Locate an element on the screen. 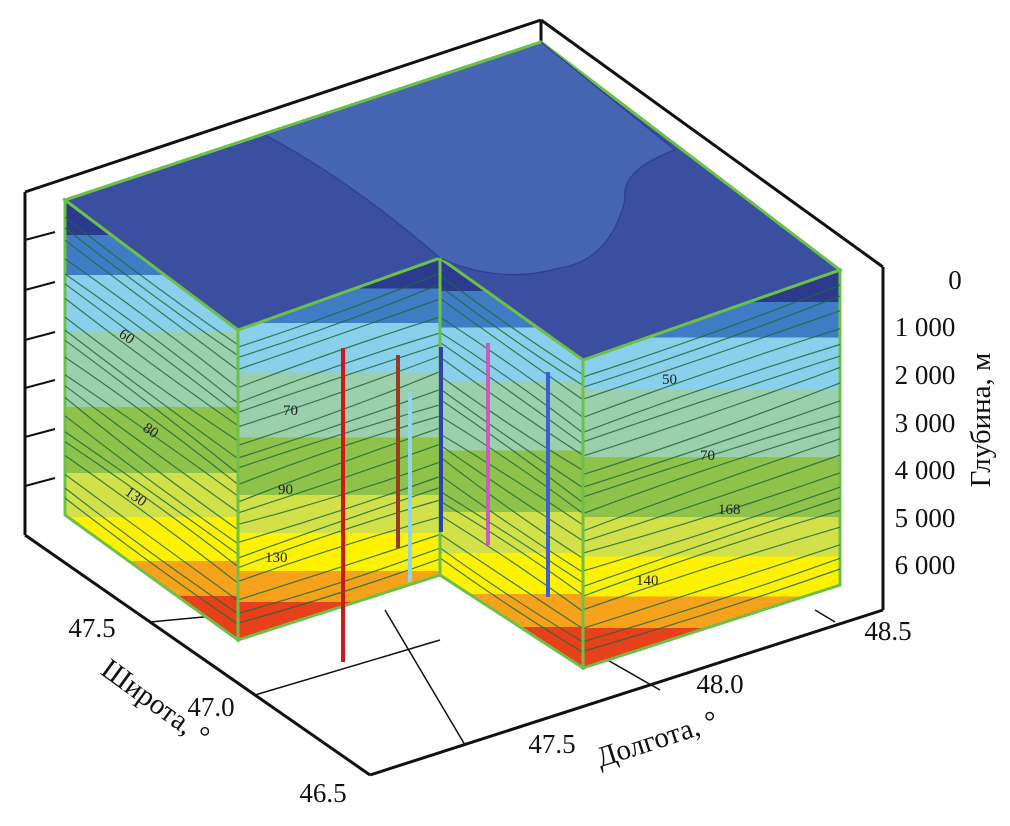 The image size is (1010, 826). frame-floor-right is located at coordinates (626, 692).